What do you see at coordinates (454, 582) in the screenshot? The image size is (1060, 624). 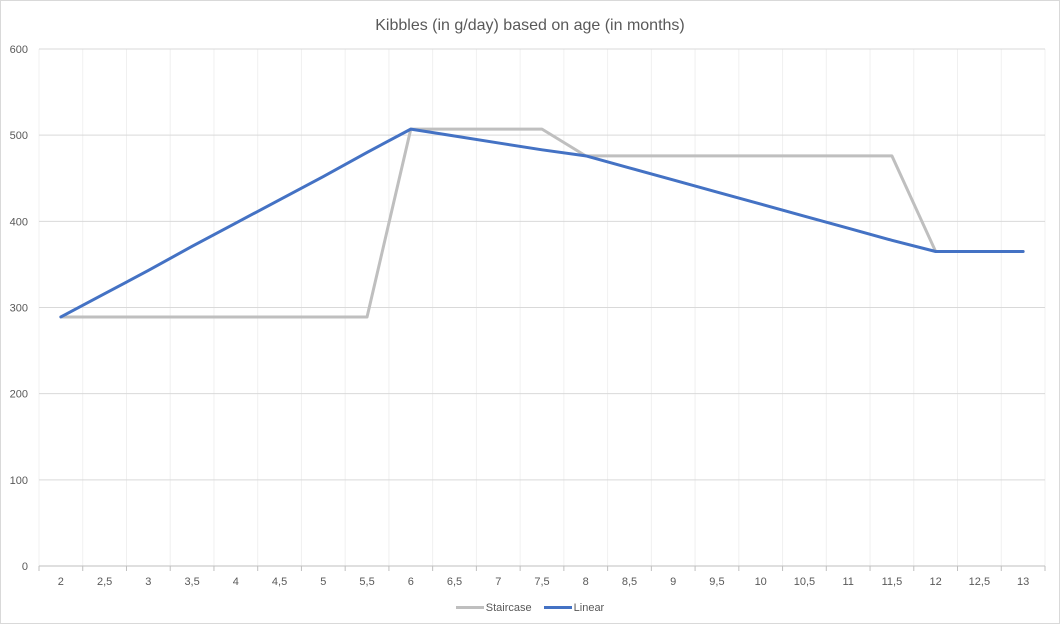 I see `x-tick-label: 6,5` at bounding box center [454, 582].